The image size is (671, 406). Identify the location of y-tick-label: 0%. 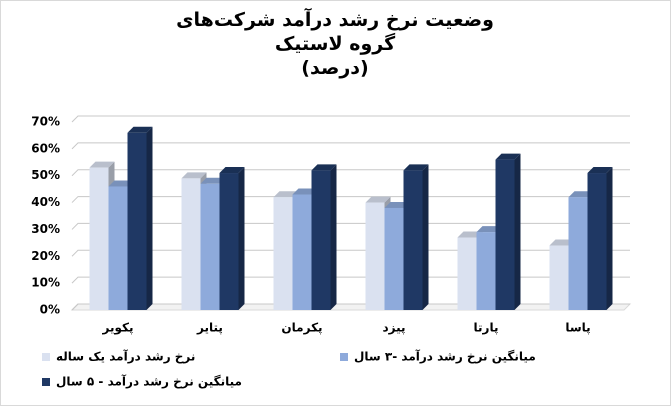
(50, 310).